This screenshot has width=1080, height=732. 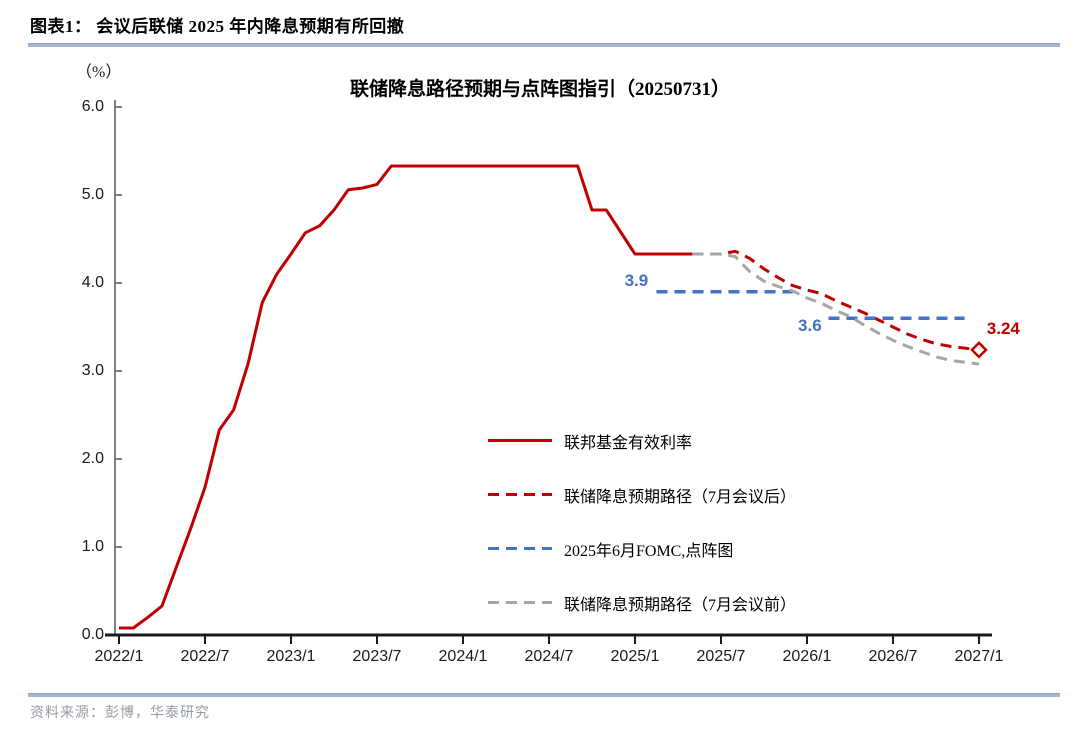 What do you see at coordinates (92, 458) in the screenshot?
I see `y-axis-tick-label: 2.0` at bounding box center [92, 458].